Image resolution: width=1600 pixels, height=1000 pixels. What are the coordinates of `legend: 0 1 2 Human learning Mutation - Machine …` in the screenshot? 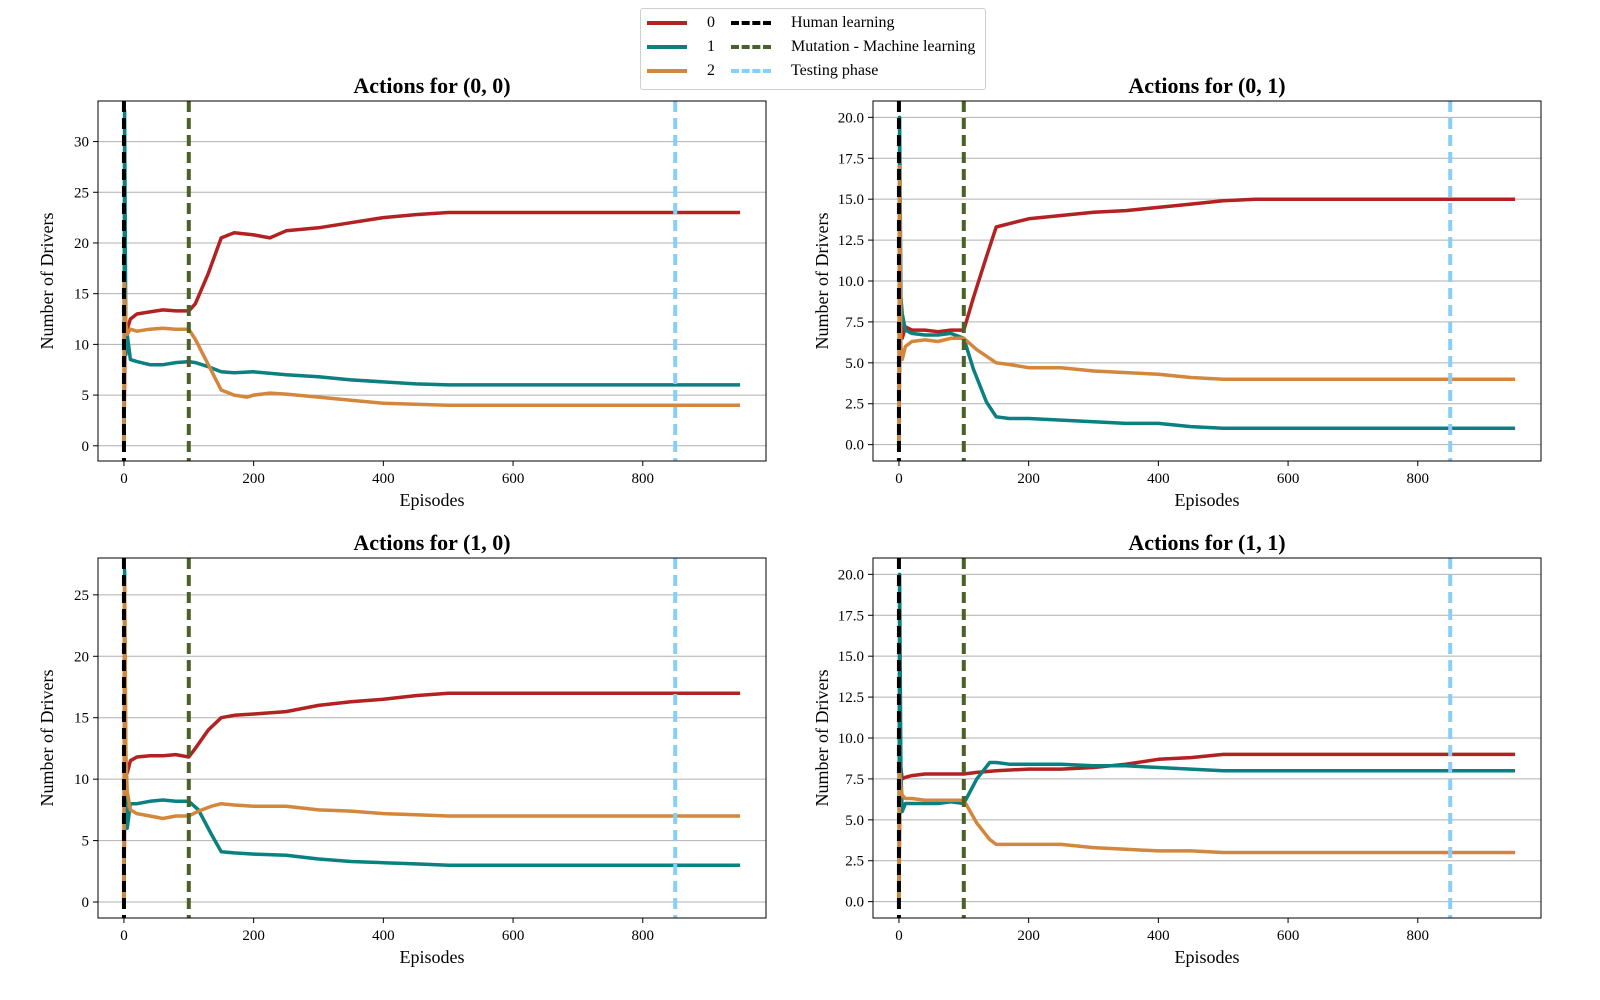 It's located at (813, 49).